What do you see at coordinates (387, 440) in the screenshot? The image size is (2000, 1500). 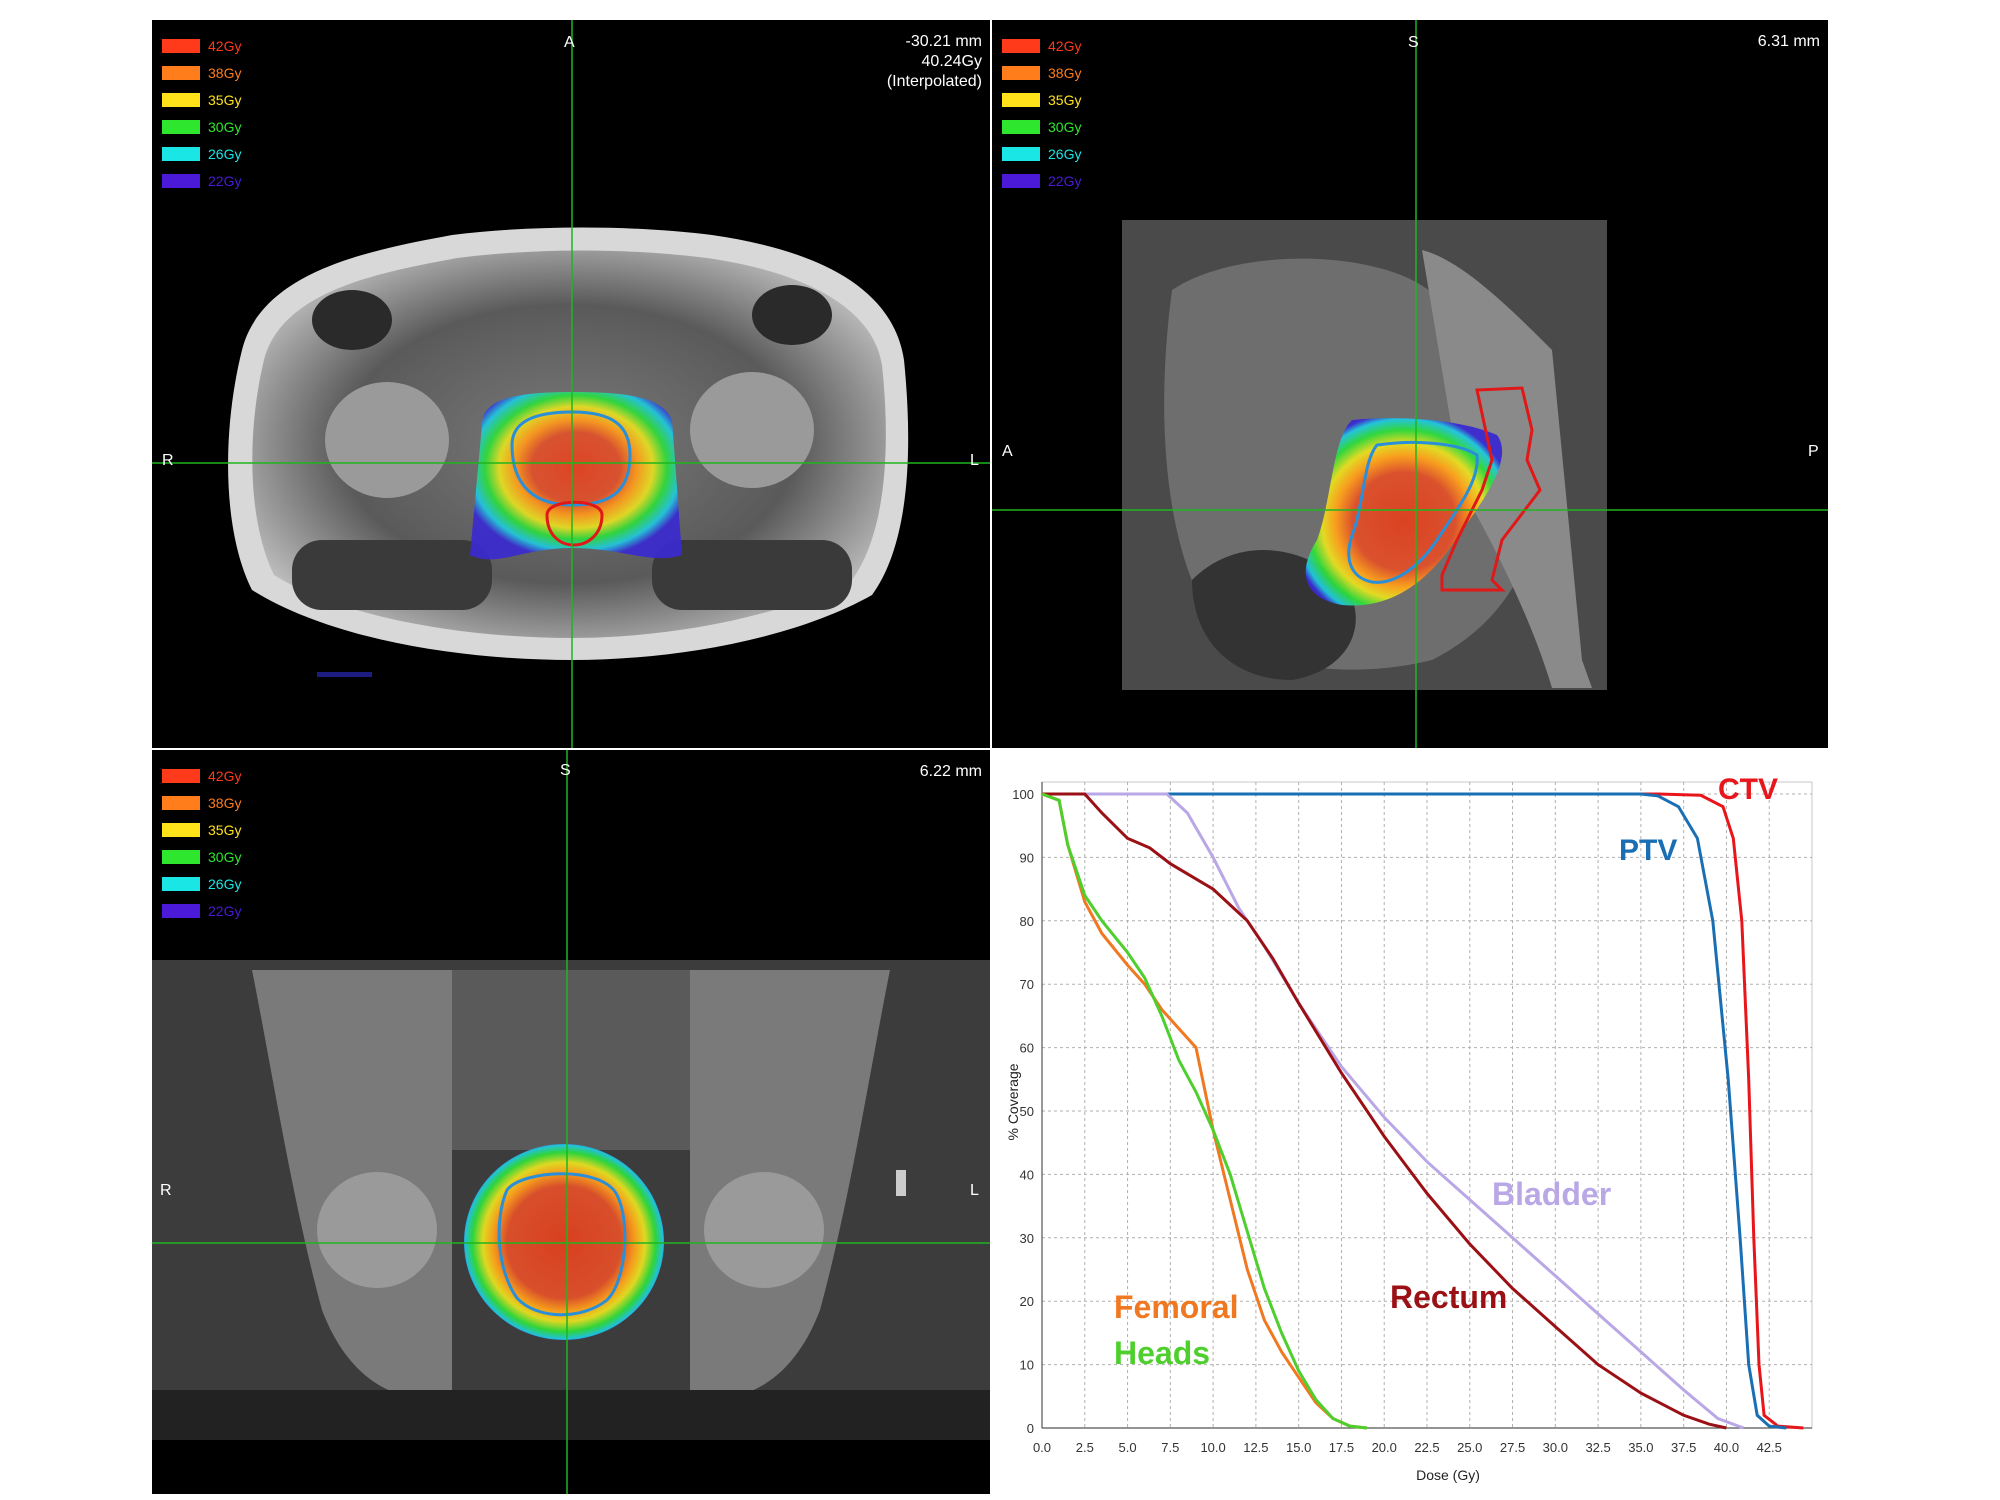 I see `right-femoral-head` at bounding box center [387, 440].